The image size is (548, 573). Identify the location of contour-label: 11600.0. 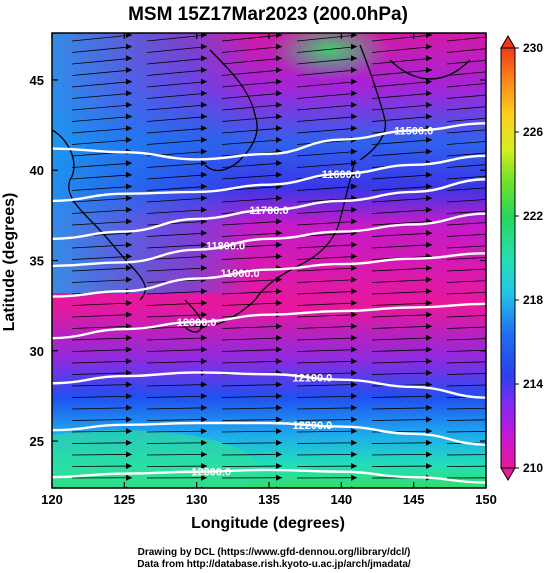
(341, 175).